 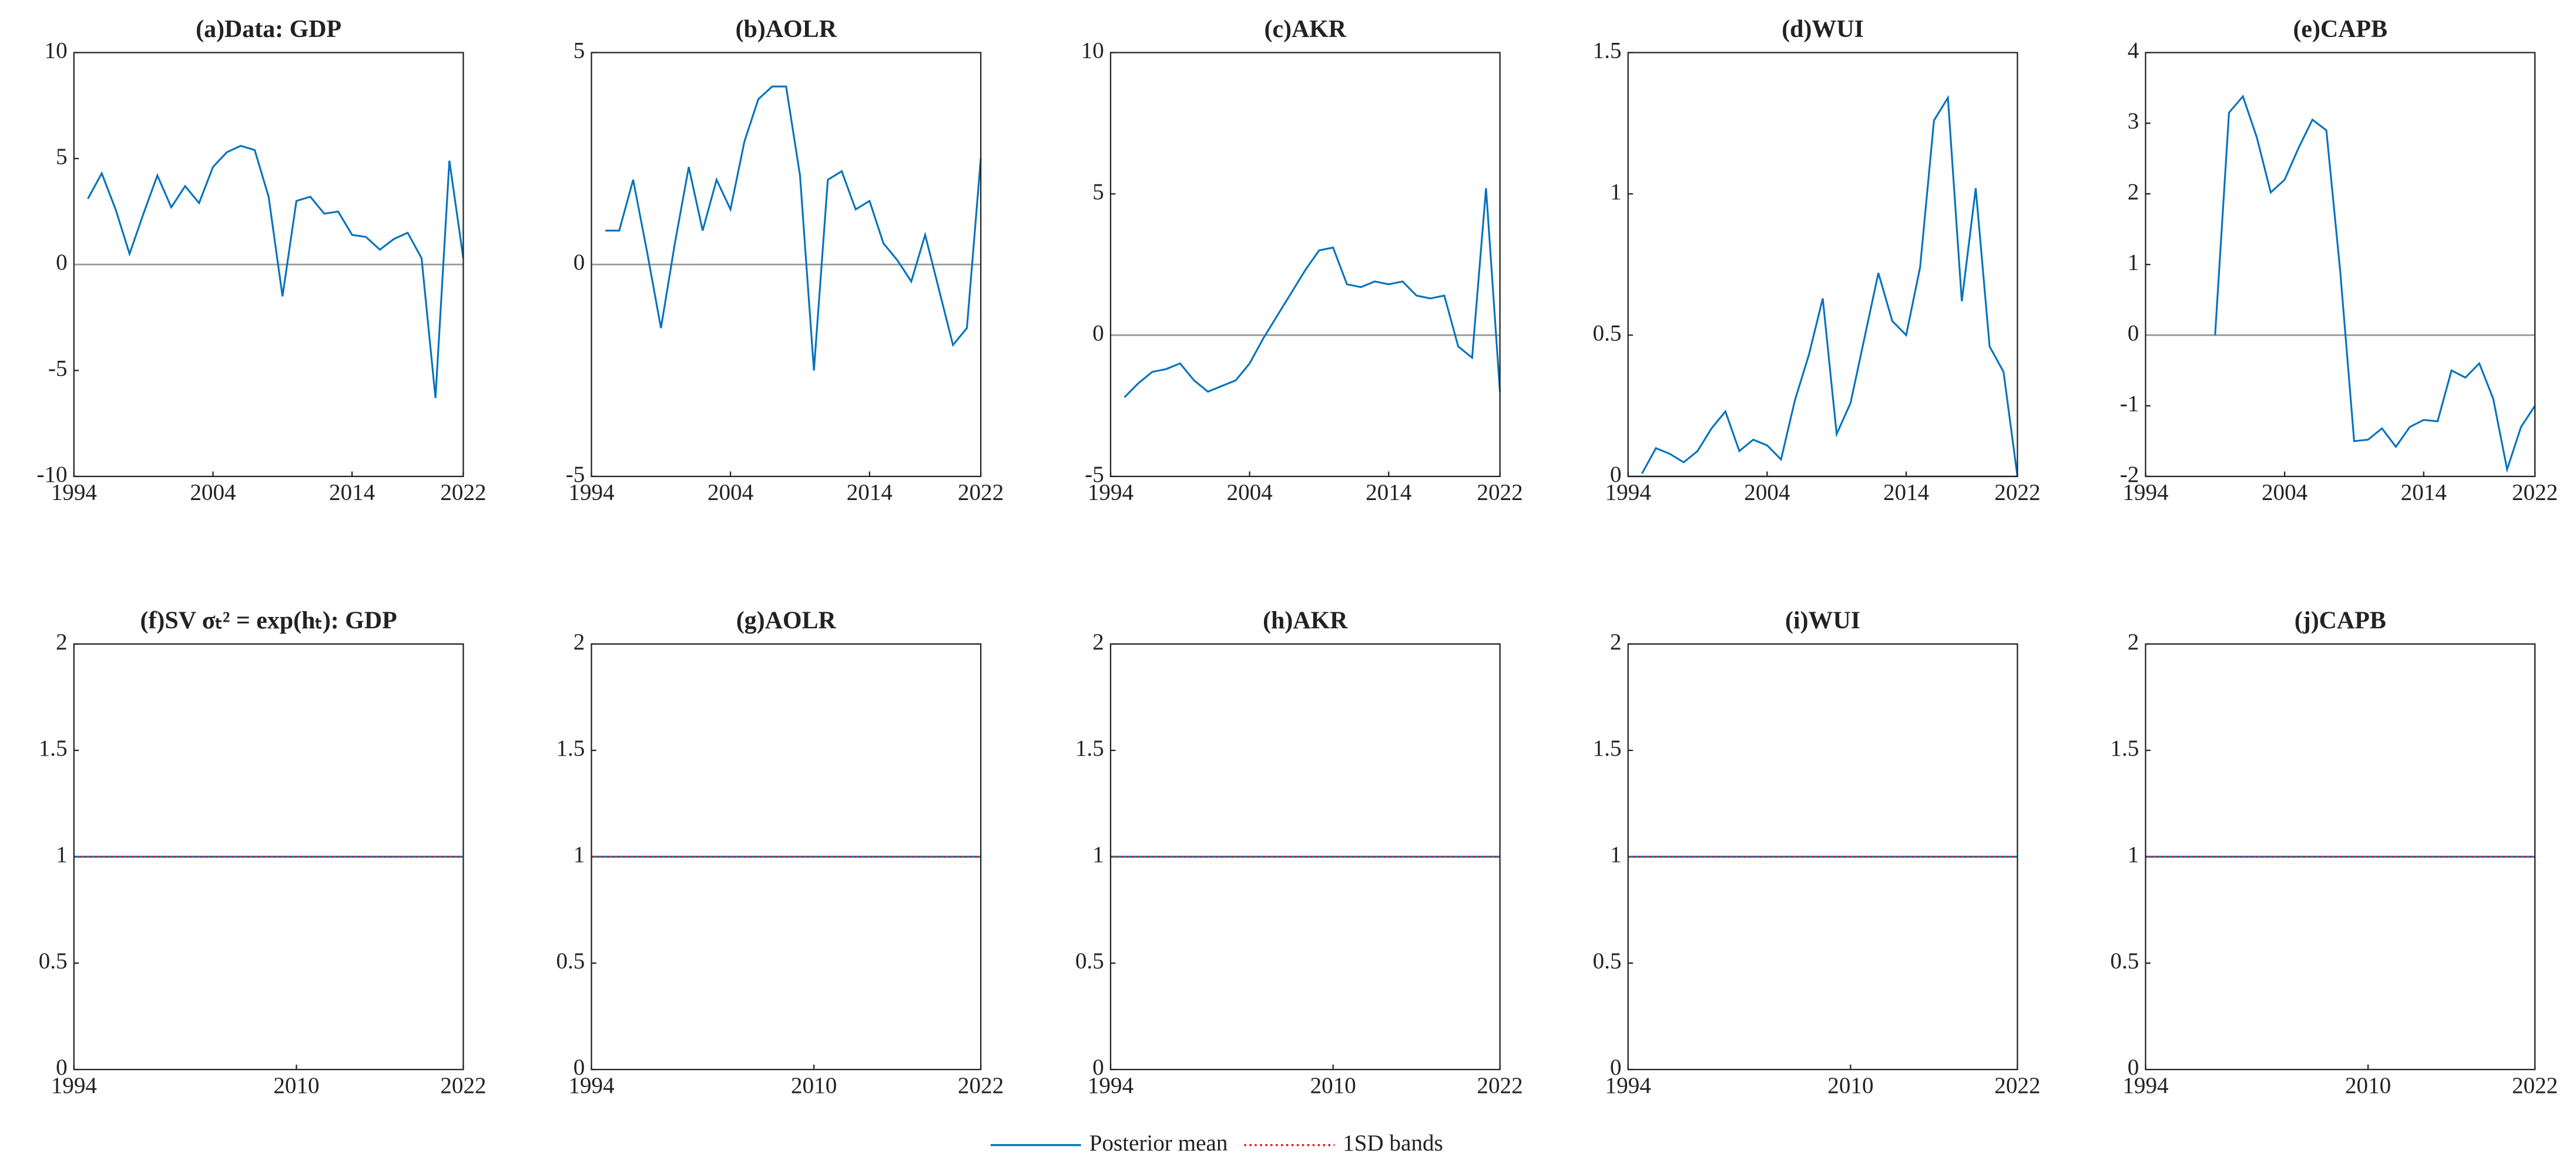 What do you see at coordinates (1823, 620) in the screenshot?
I see `panel-title: (i)WUI` at bounding box center [1823, 620].